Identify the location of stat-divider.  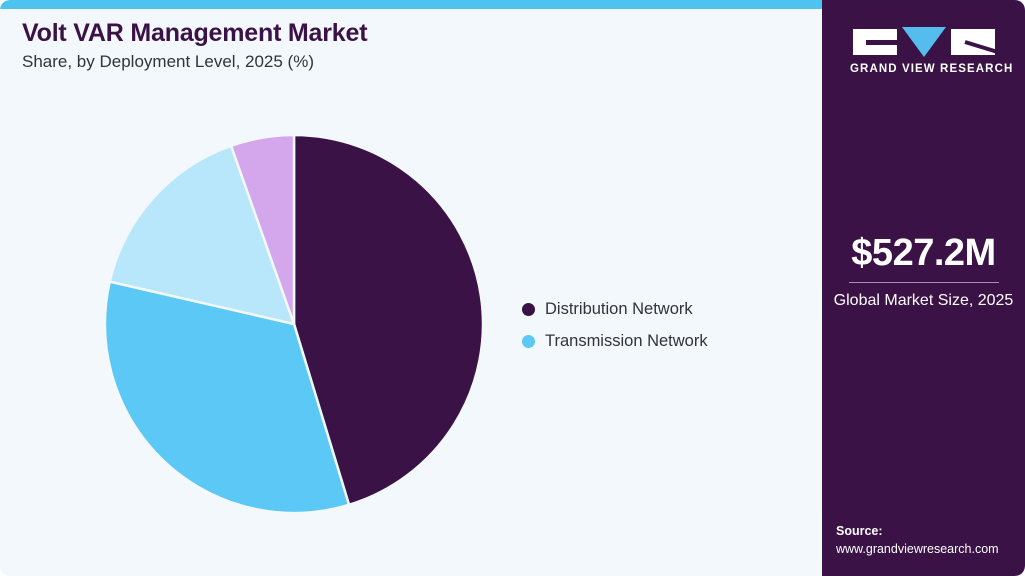
(923, 282).